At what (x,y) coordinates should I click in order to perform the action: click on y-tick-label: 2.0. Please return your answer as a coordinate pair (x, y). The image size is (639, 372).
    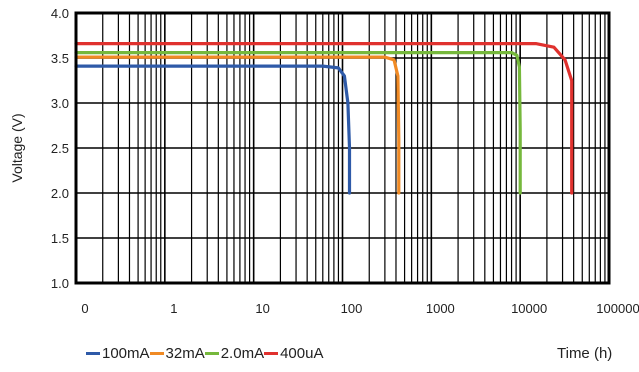
    Looking at the image, I should click on (60, 193).